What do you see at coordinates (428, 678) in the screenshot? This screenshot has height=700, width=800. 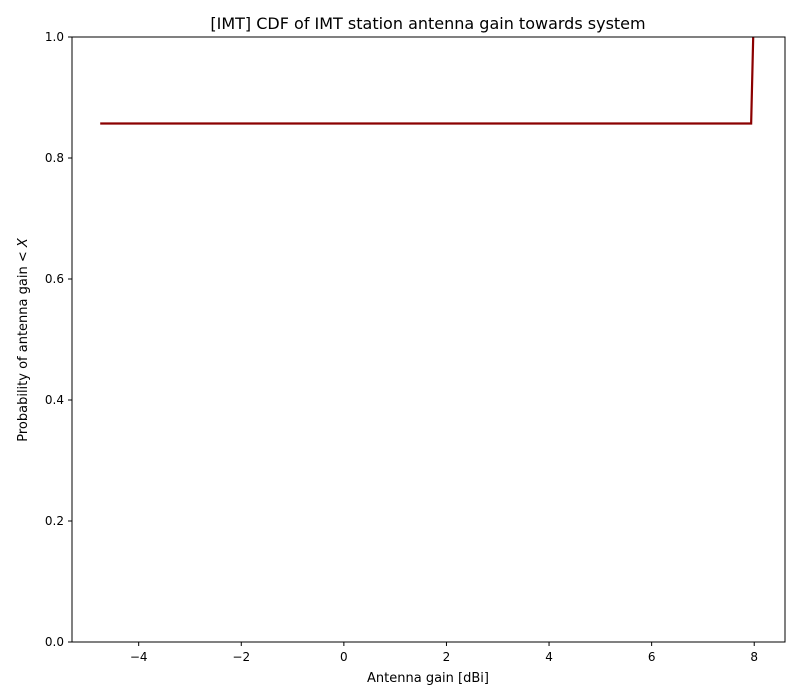 I see `x-axis-label: Antenna gain [dBi]` at bounding box center [428, 678].